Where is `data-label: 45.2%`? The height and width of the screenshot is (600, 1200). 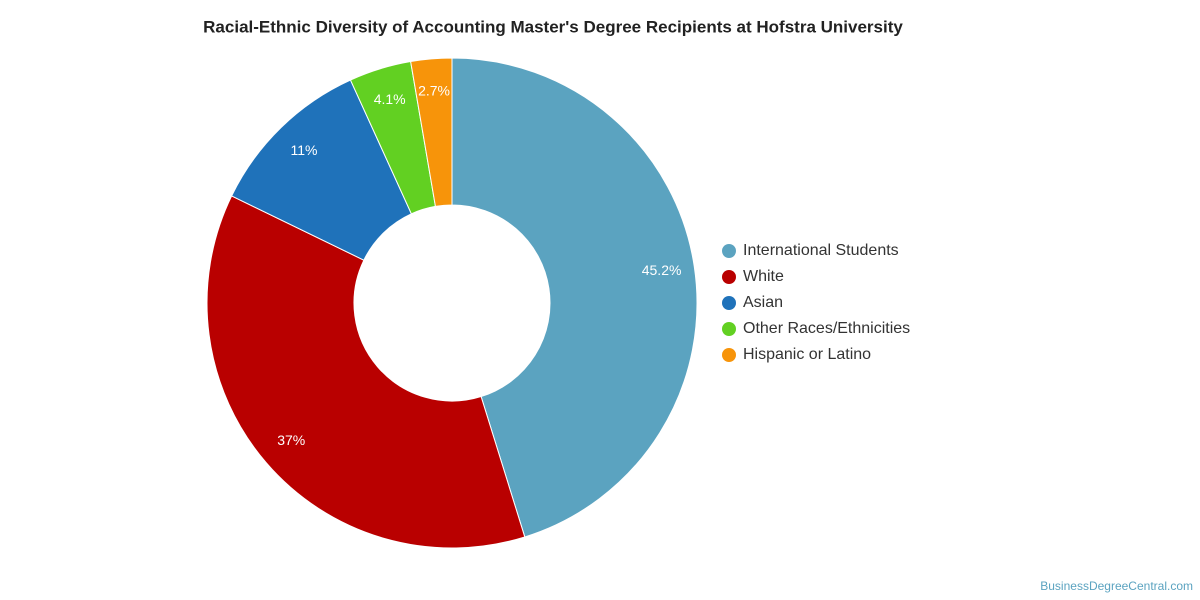
data-label: 45.2% is located at coordinates (662, 270).